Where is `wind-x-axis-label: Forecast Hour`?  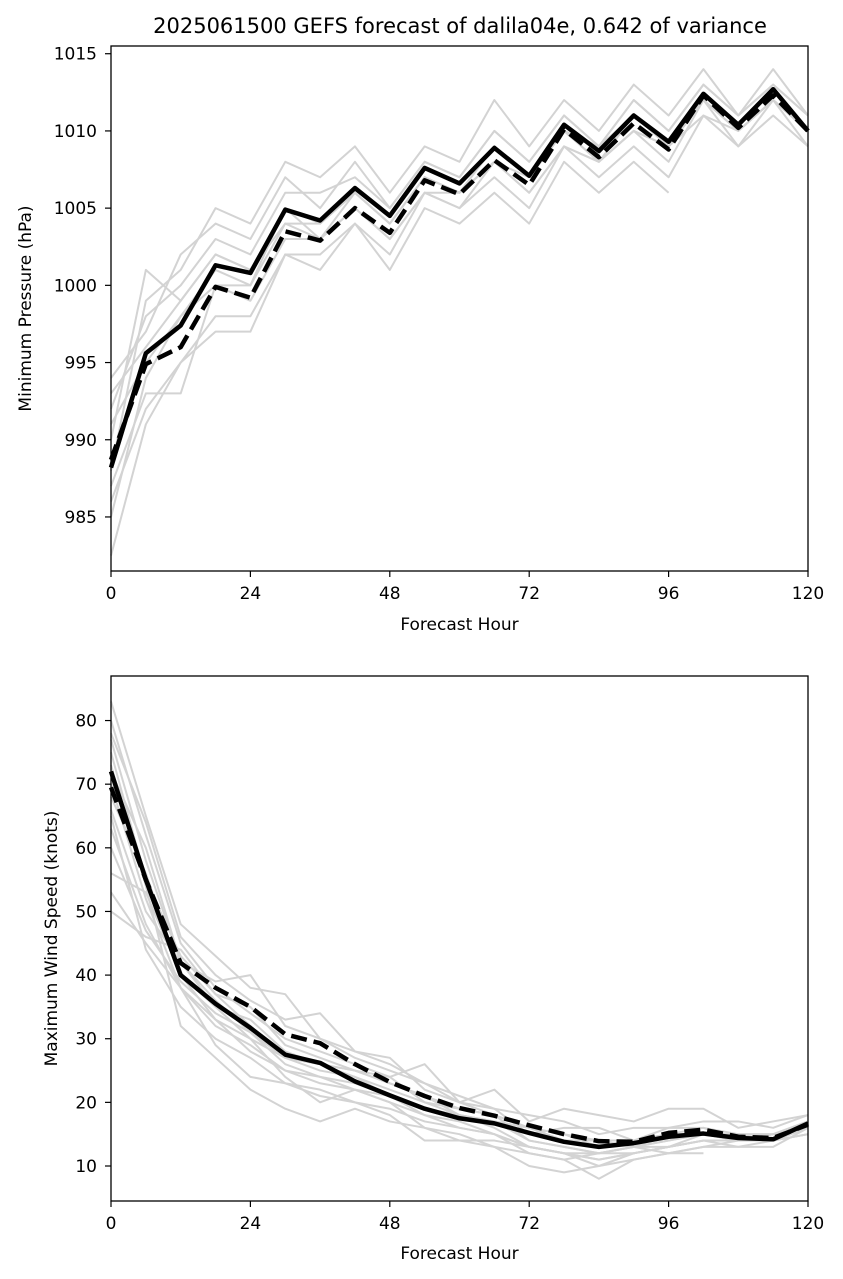 wind-x-axis-label: Forecast Hour is located at coordinates (459, 1254).